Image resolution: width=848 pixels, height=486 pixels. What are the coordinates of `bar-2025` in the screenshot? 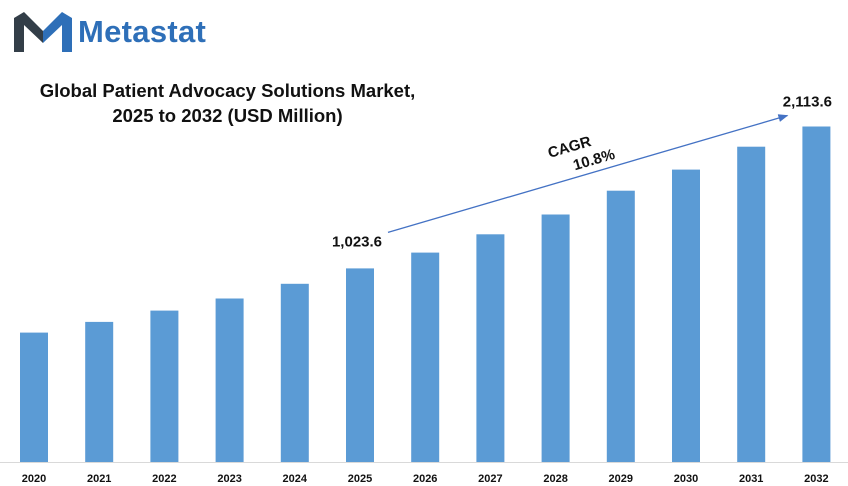 It's located at (360, 365).